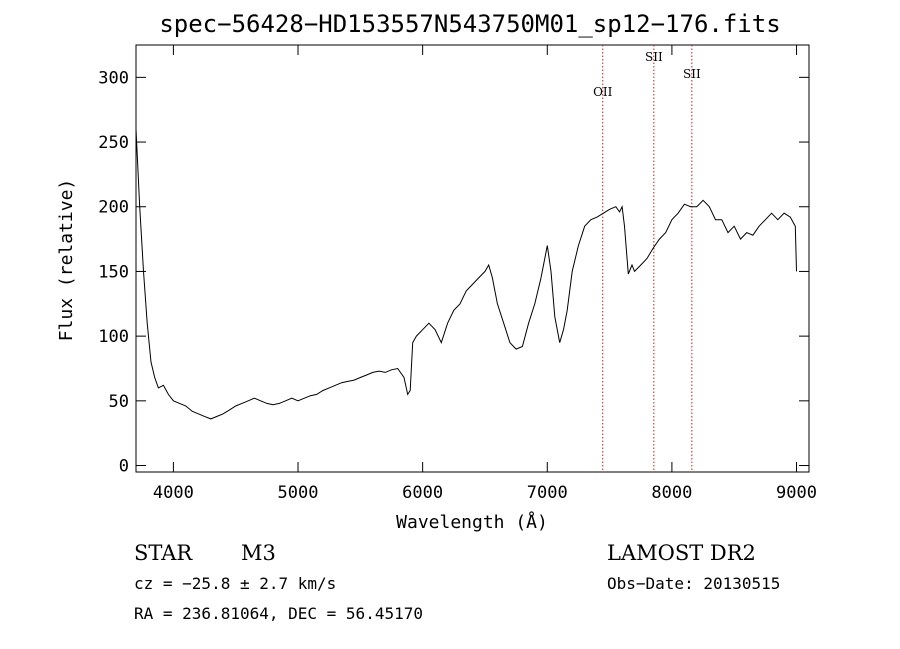 The height and width of the screenshot is (649, 900). Describe the element at coordinates (66, 260) in the screenshot. I see `y-axis-label: Flux (relative)` at that location.